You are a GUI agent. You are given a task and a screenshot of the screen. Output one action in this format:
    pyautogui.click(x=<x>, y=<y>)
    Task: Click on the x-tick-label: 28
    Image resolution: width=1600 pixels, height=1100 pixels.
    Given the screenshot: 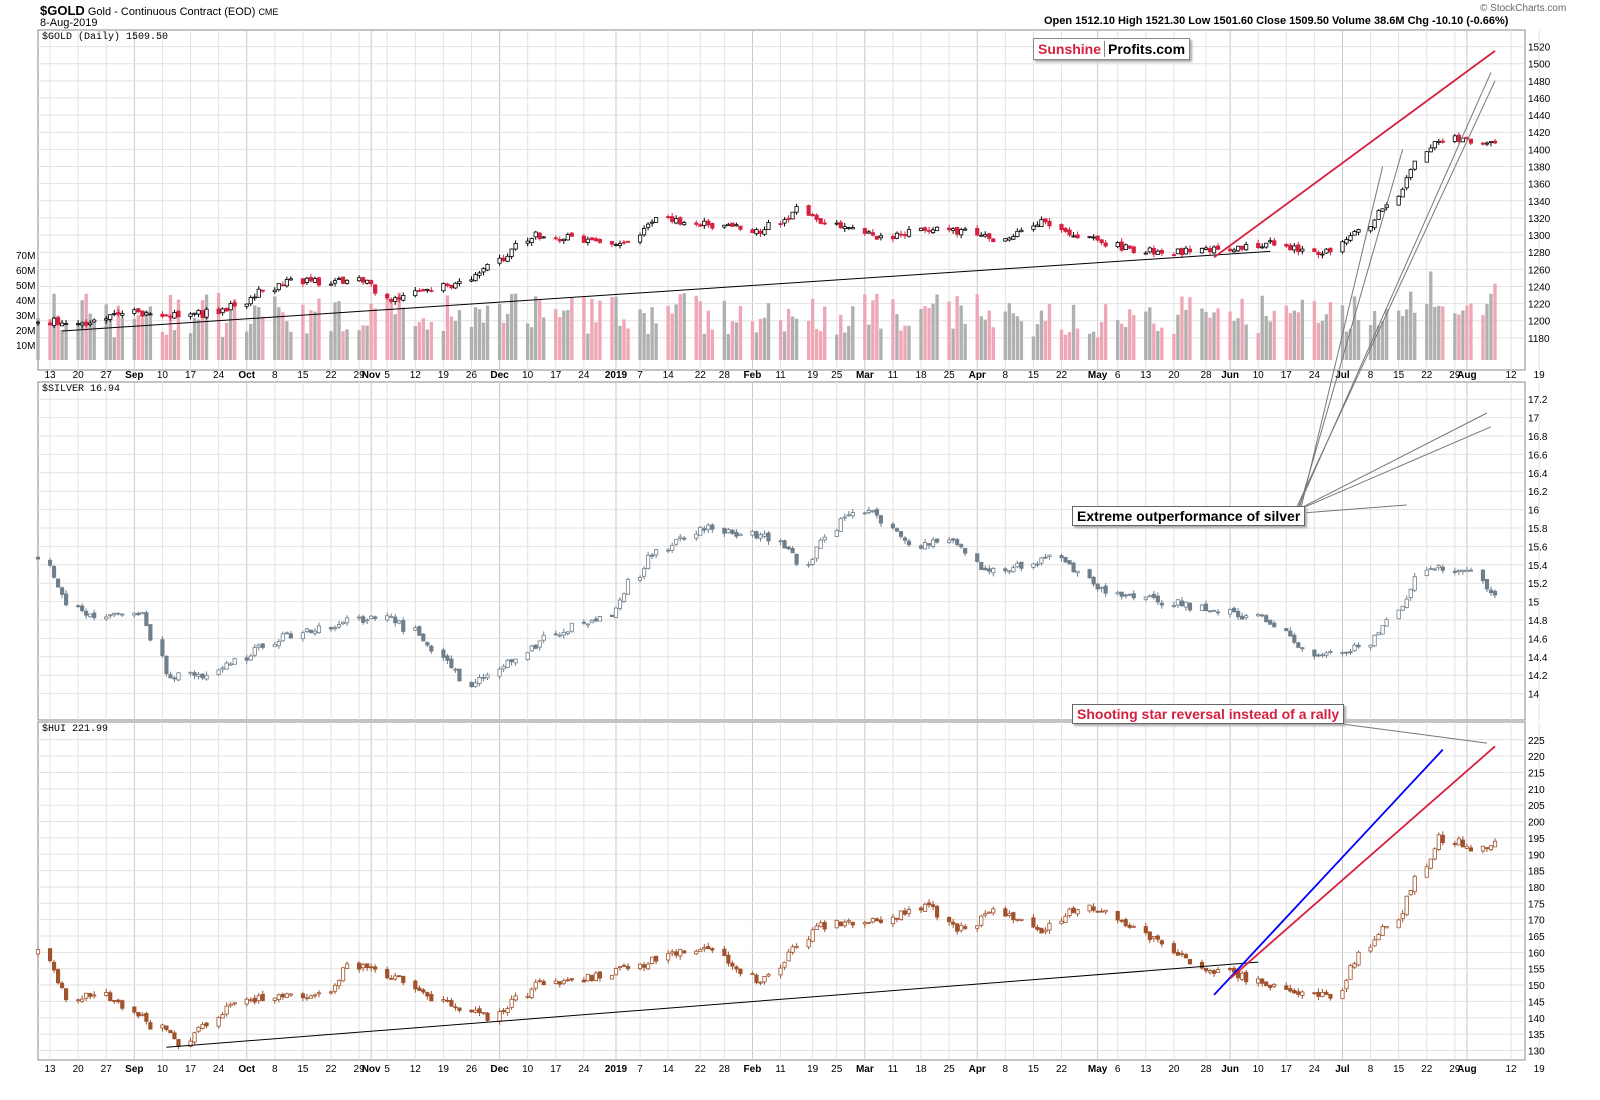 What is the action you would take?
    pyautogui.click(x=725, y=1069)
    